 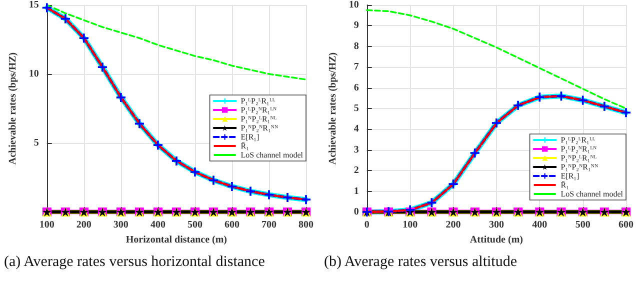 I want to click on x-tick-label: 700, so click(x=268, y=225).